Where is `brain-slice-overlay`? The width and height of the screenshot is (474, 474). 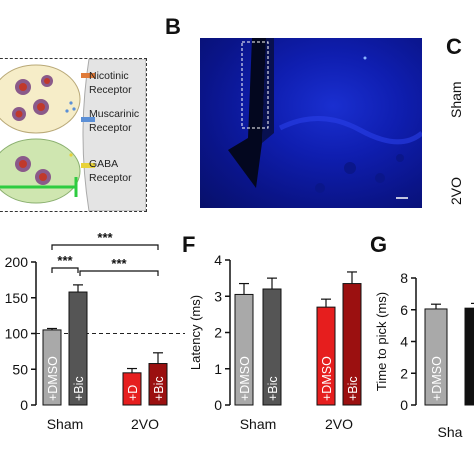 brain-slice-overlay is located at coordinates (325, 118).